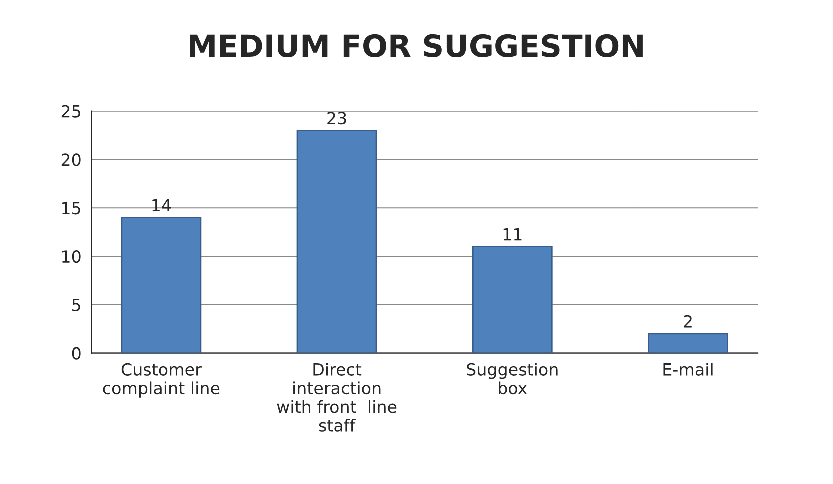 Image resolution: width=833 pixels, height=484 pixels. Describe the element at coordinates (337, 118) in the screenshot. I see `data-label: 23` at that location.